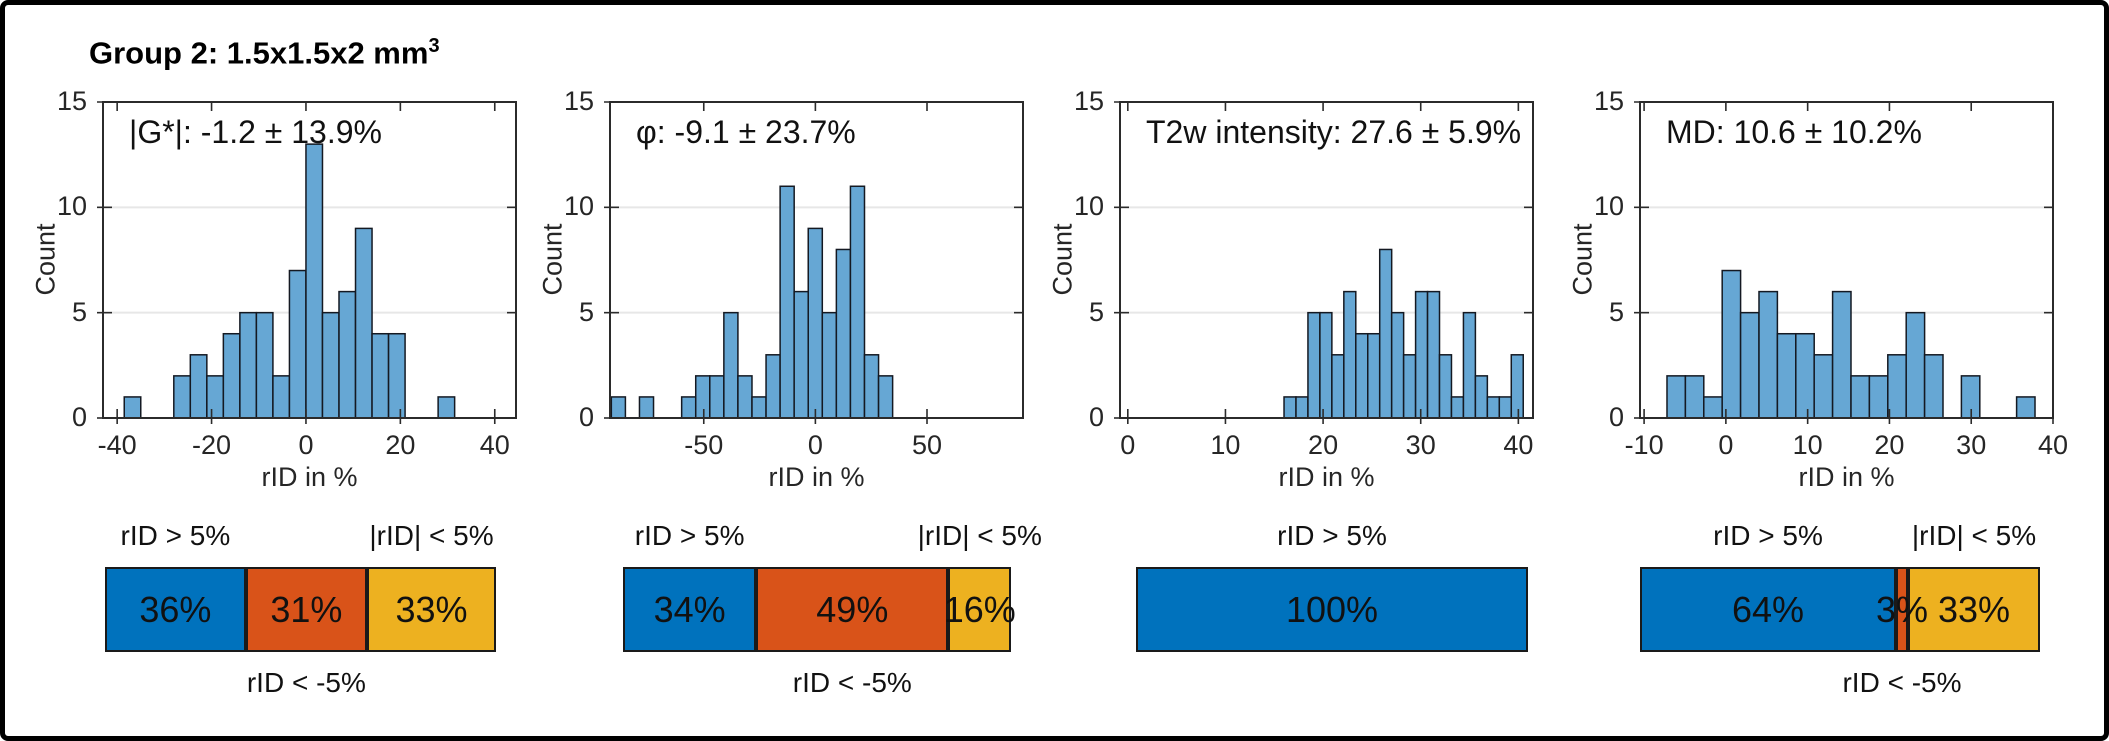 The image size is (2109, 741). I want to click on bar-segment-yellow, so click(980, 609).